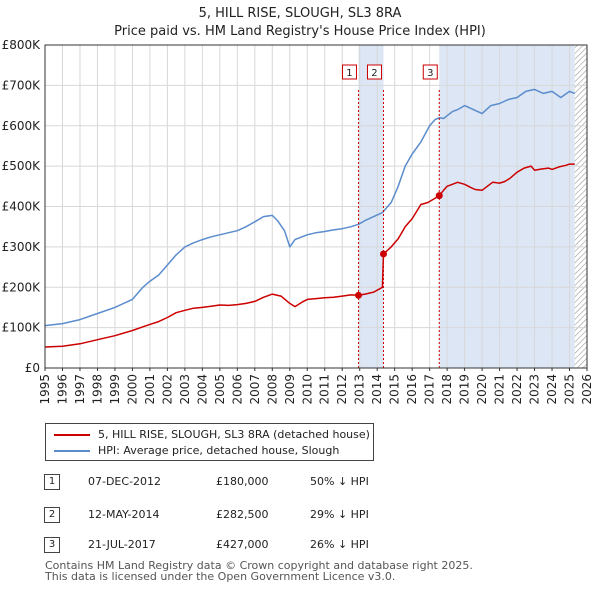  Describe the element at coordinates (125, 481) in the screenshot. I see `sale-date: 07-DEC-2012` at that location.